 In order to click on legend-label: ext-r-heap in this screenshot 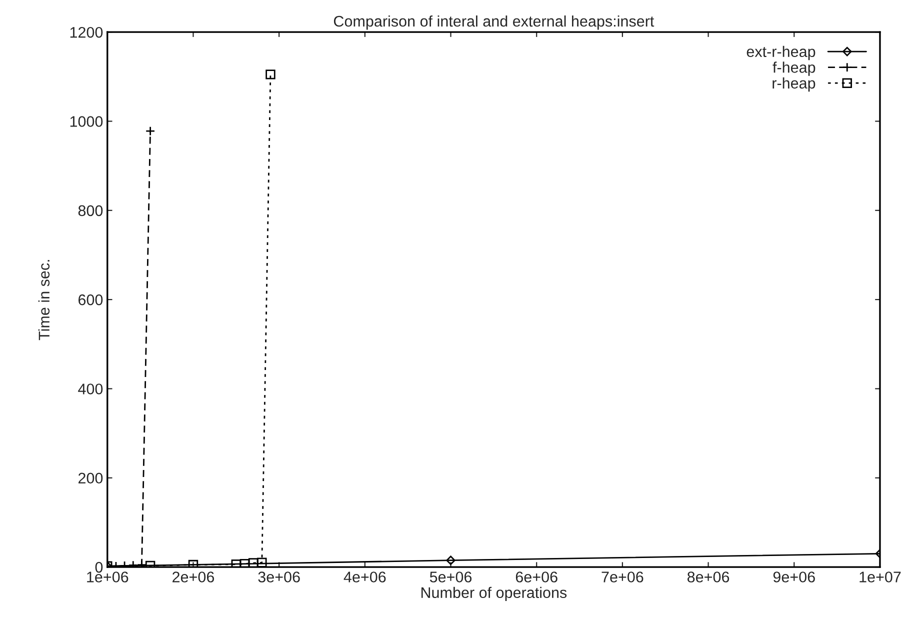, I will do `click(781, 53)`.